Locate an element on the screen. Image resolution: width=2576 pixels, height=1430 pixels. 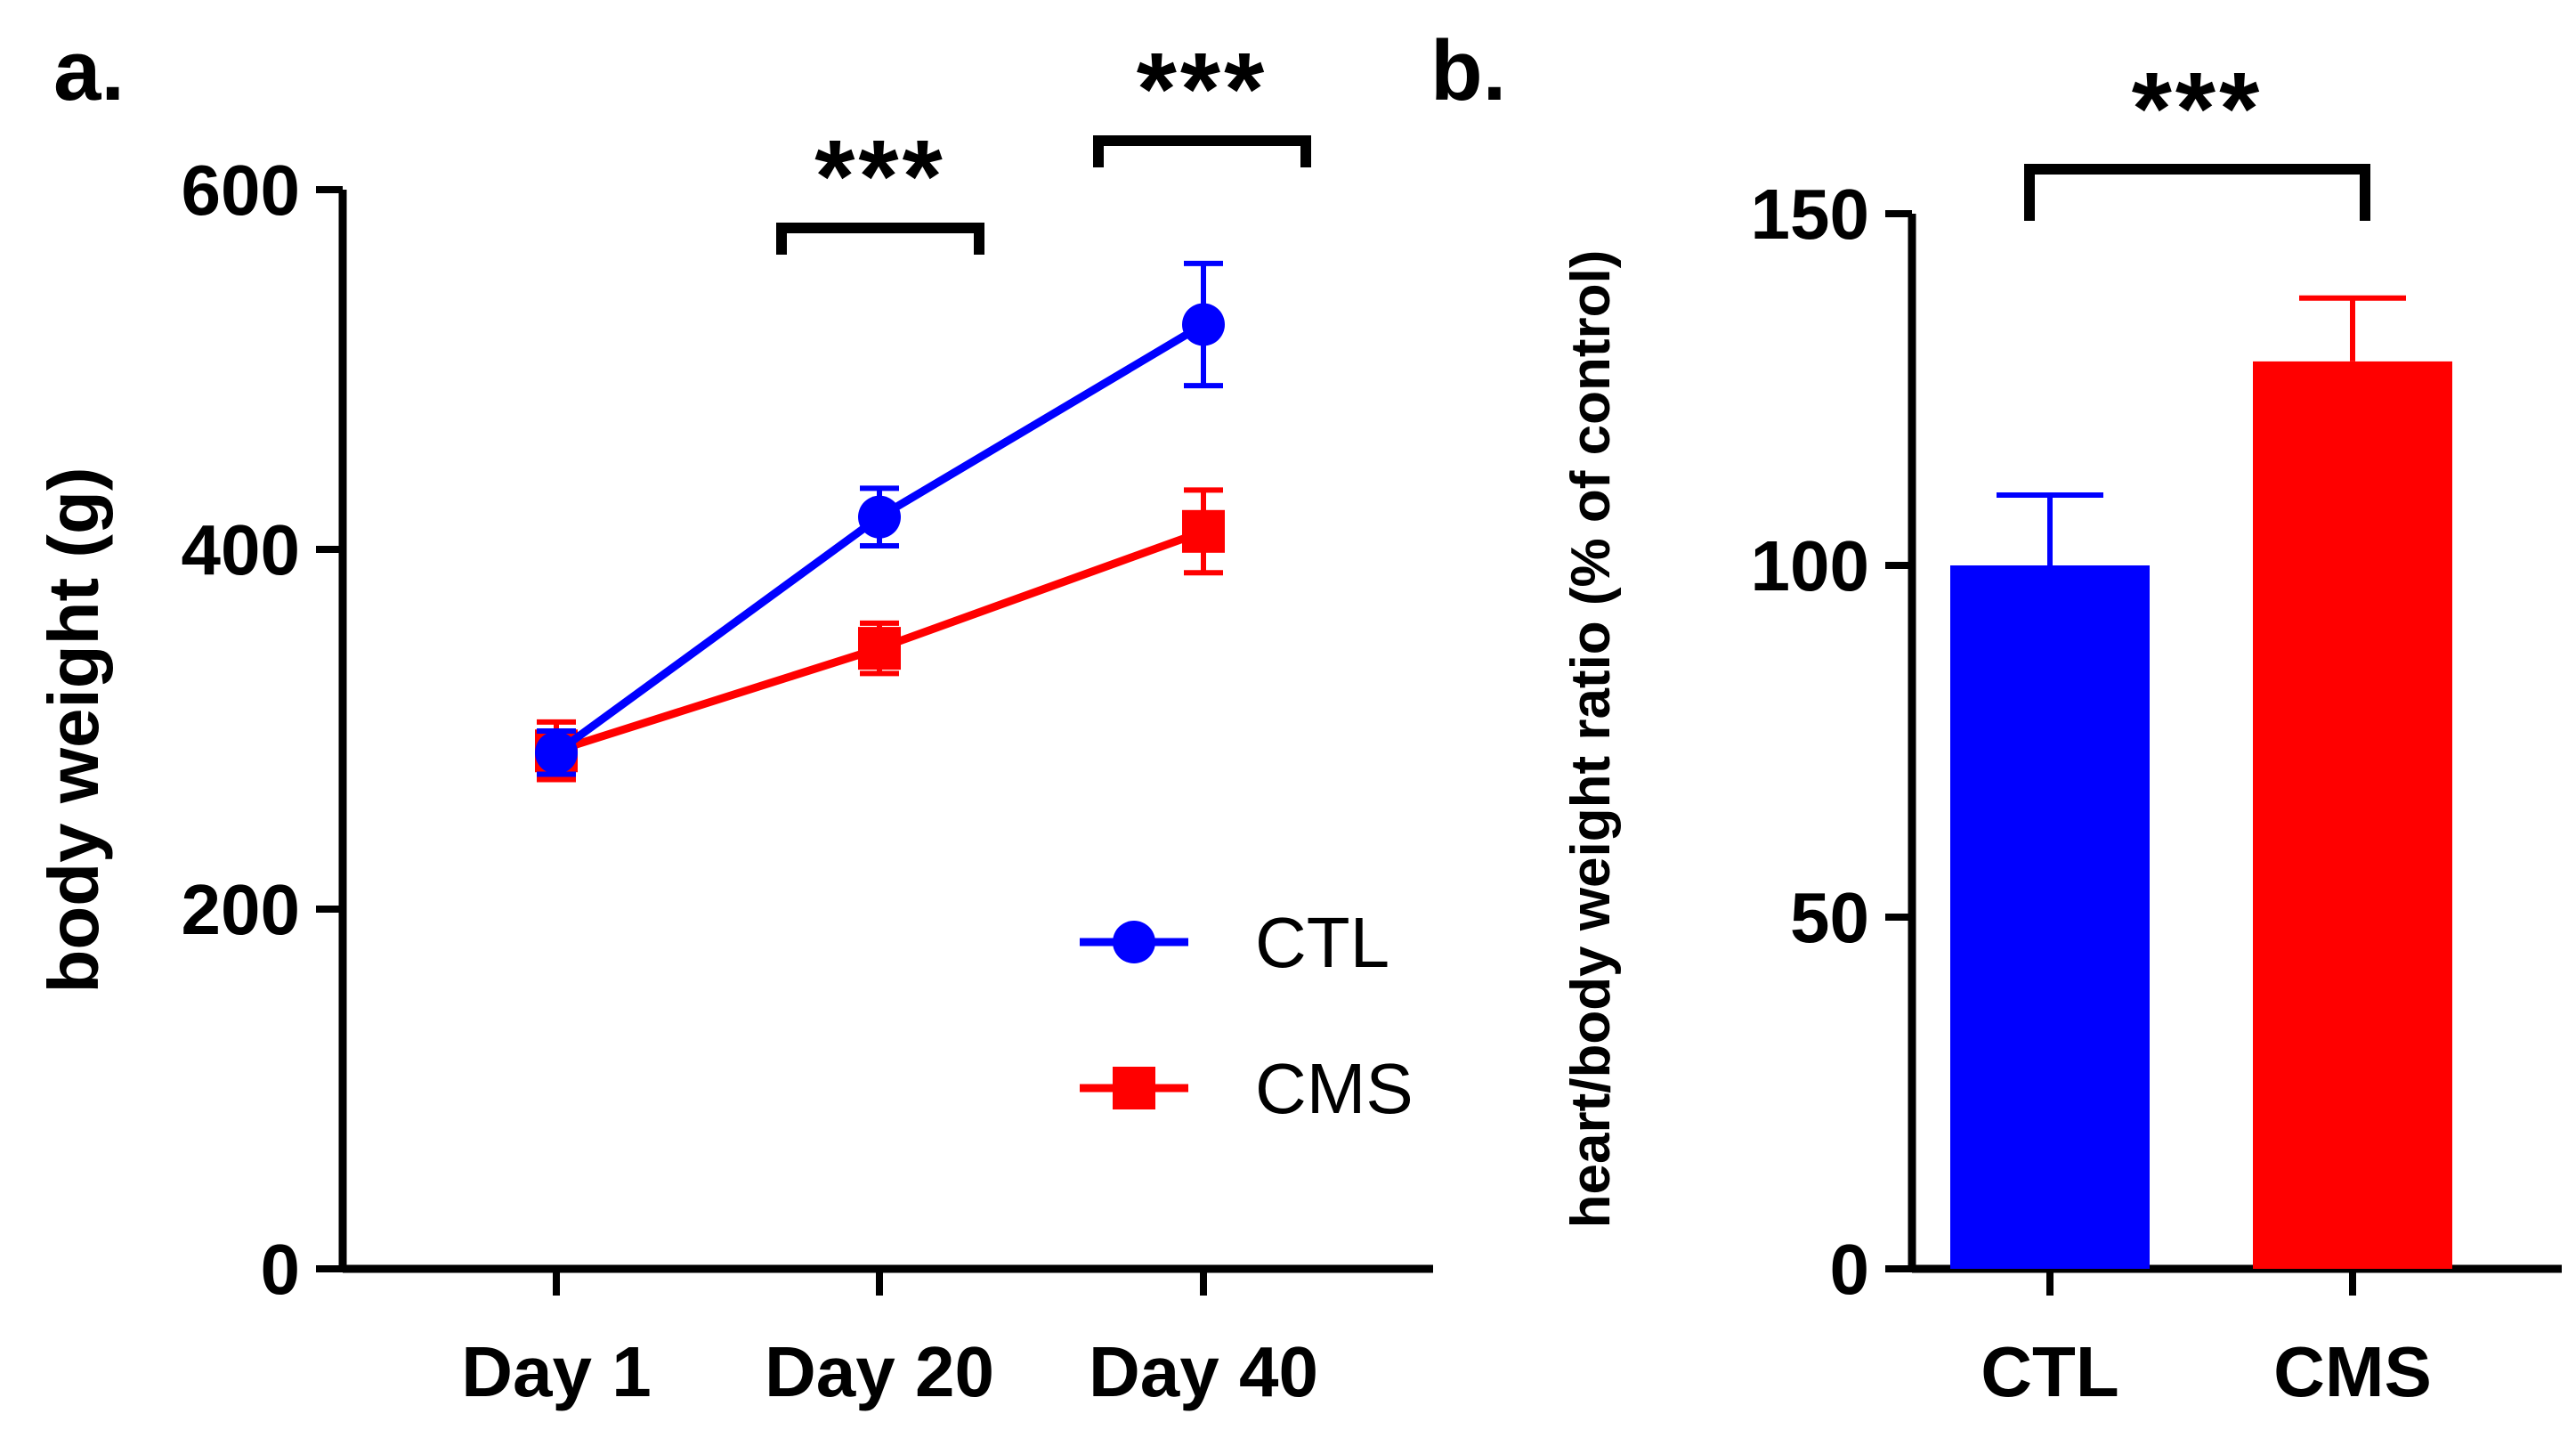
y-tick-label: 50 is located at coordinates (1830, 917).